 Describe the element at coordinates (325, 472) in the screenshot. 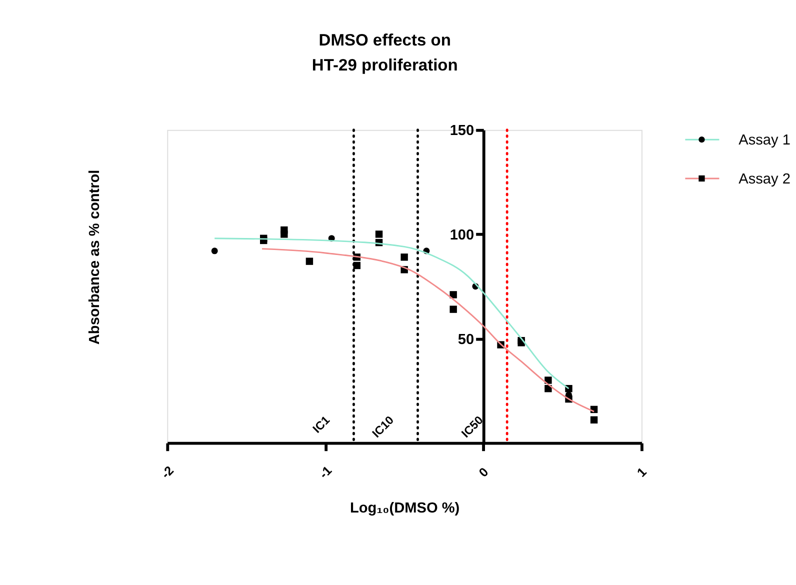

I see `x-tick-label: -1` at that location.